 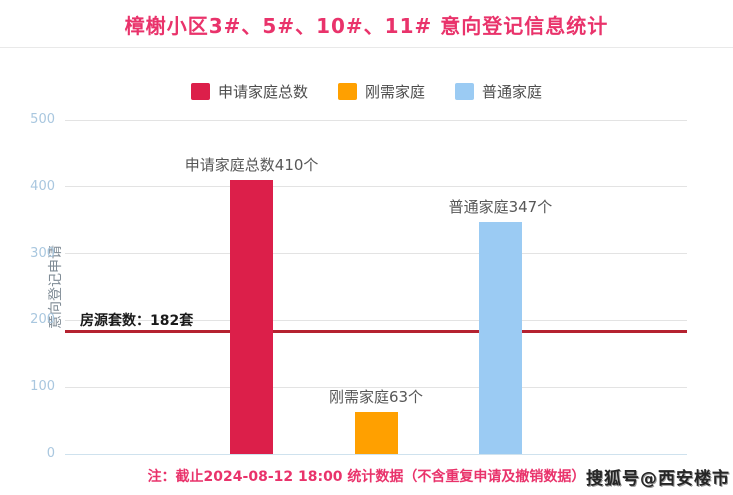 I want to click on y-tick-label: 0, so click(x=50, y=453).